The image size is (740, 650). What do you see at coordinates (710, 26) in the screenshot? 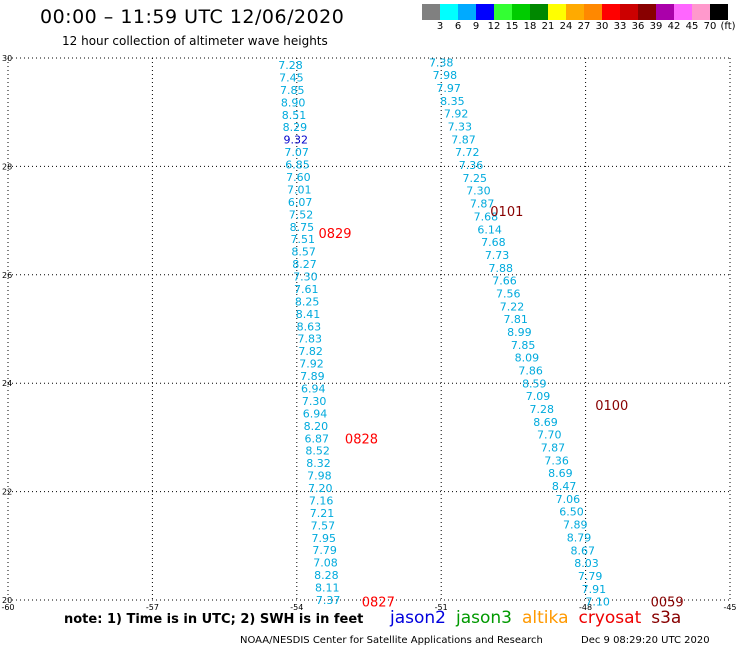
I see `legend-label: 70` at bounding box center [710, 26].